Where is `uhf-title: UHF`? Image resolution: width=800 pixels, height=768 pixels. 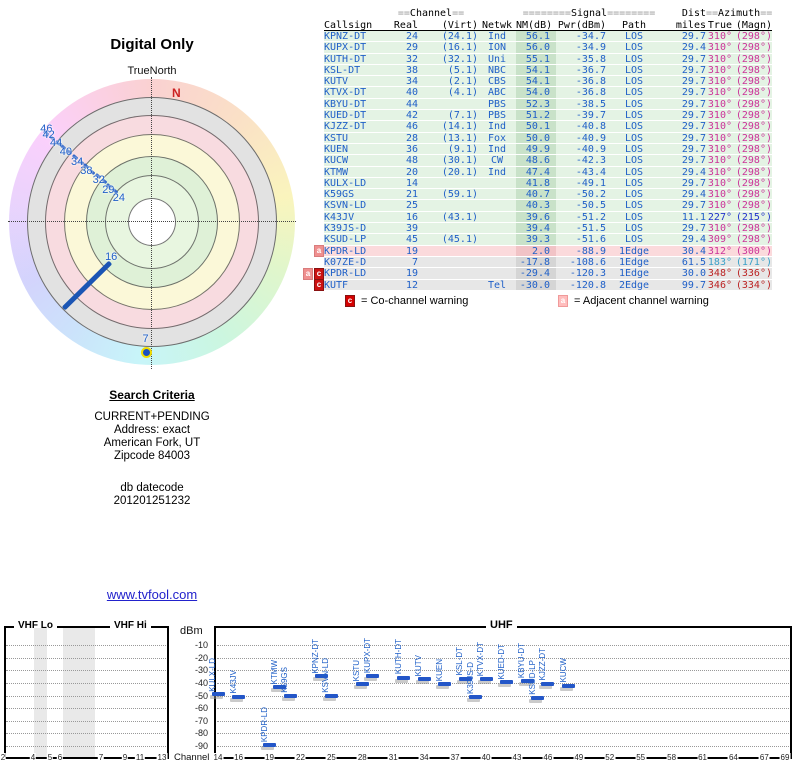
uhf-title: UHF is located at coordinates (501, 625).